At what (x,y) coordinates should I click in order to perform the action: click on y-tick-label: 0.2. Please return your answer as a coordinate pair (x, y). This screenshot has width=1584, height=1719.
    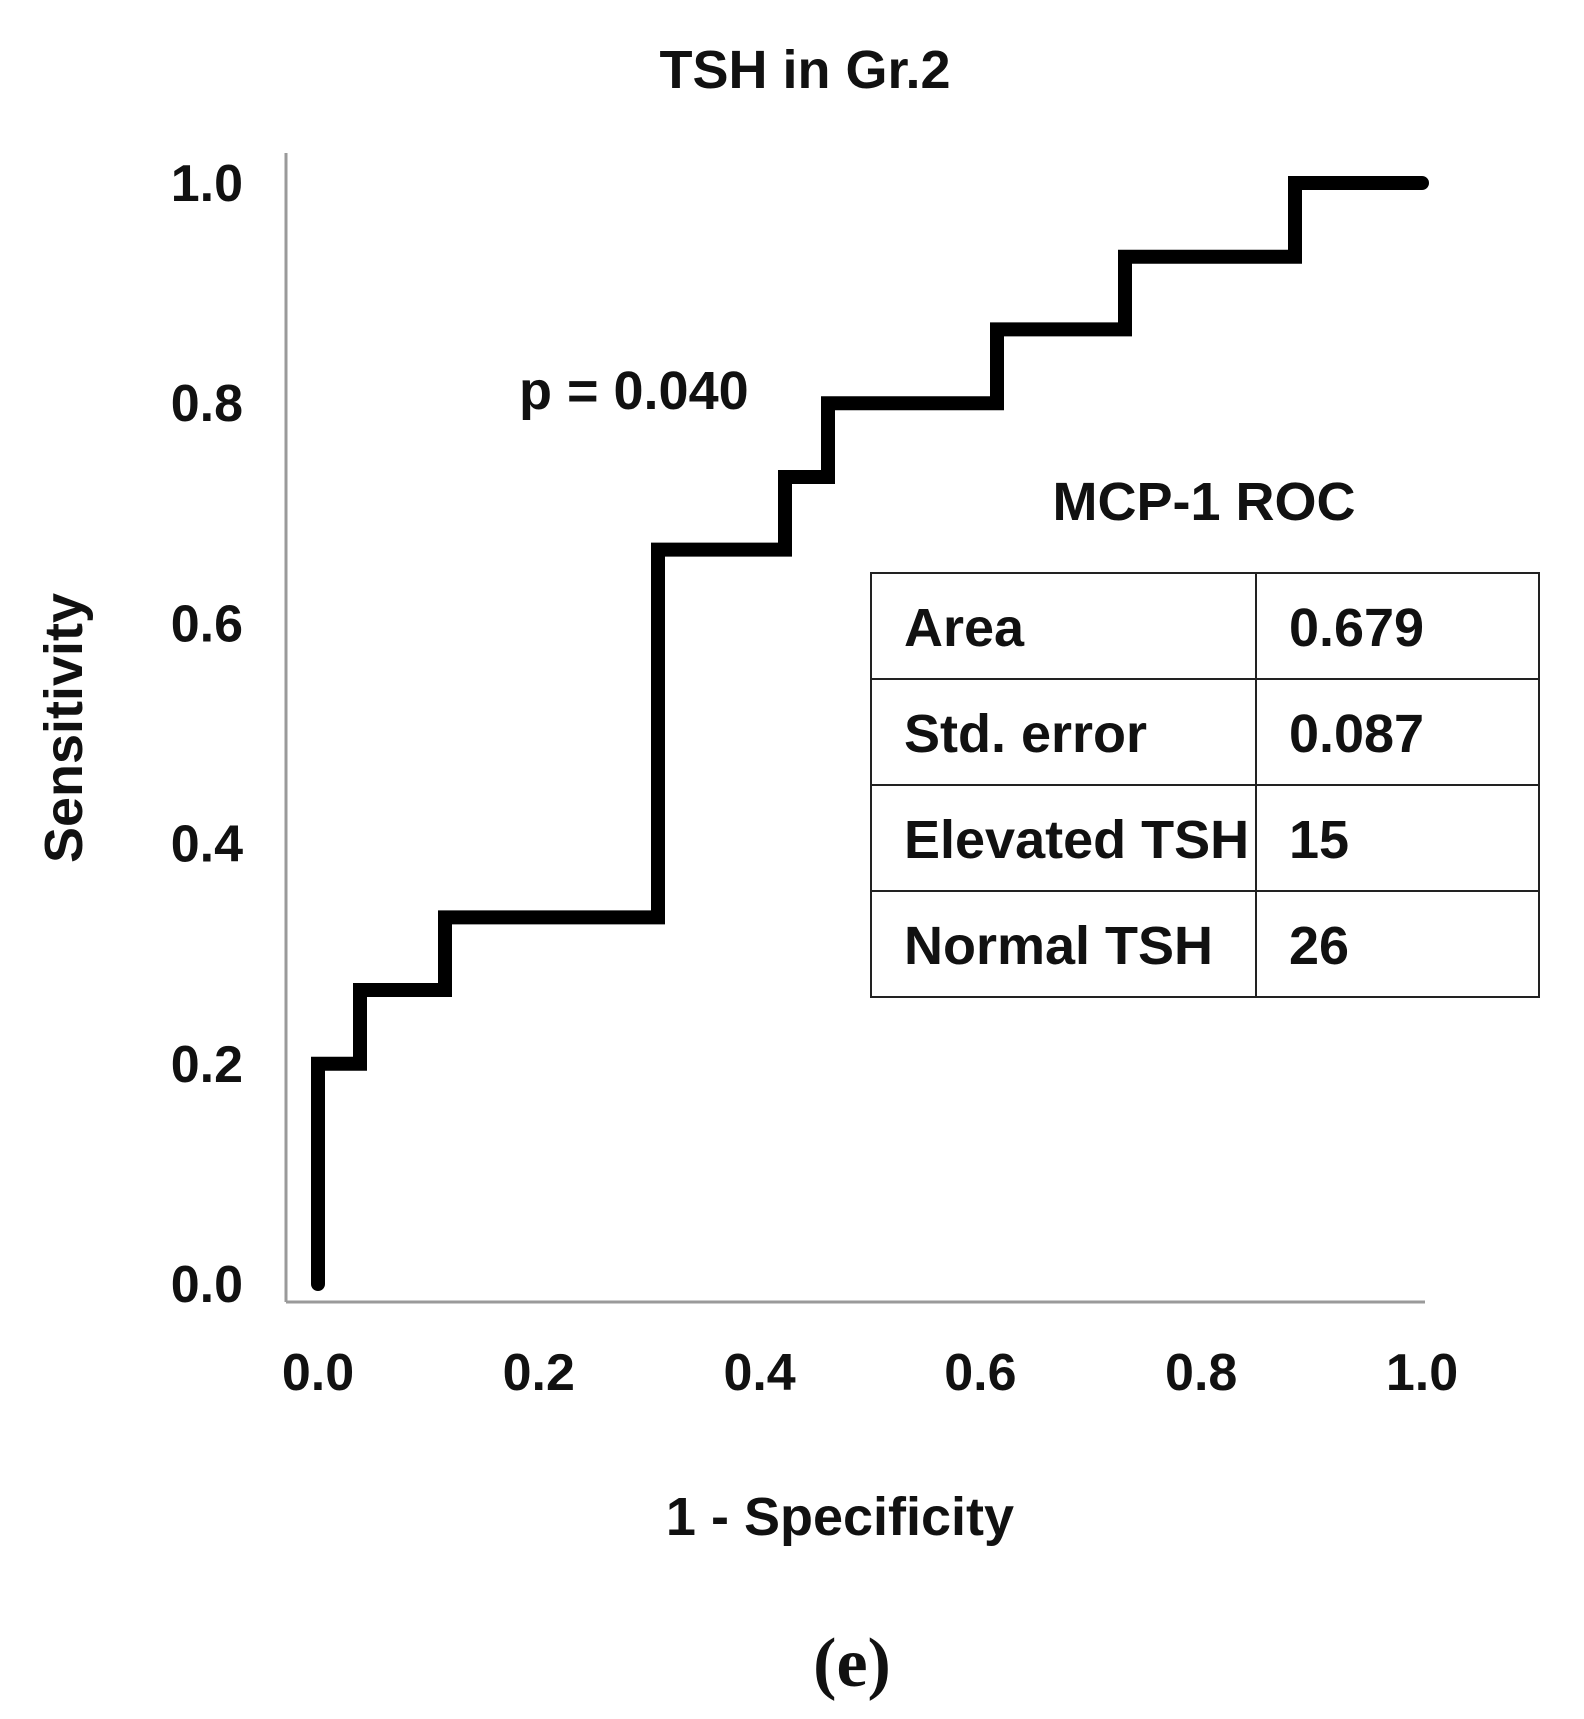
    Looking at the image, I should click on (207, 1065).